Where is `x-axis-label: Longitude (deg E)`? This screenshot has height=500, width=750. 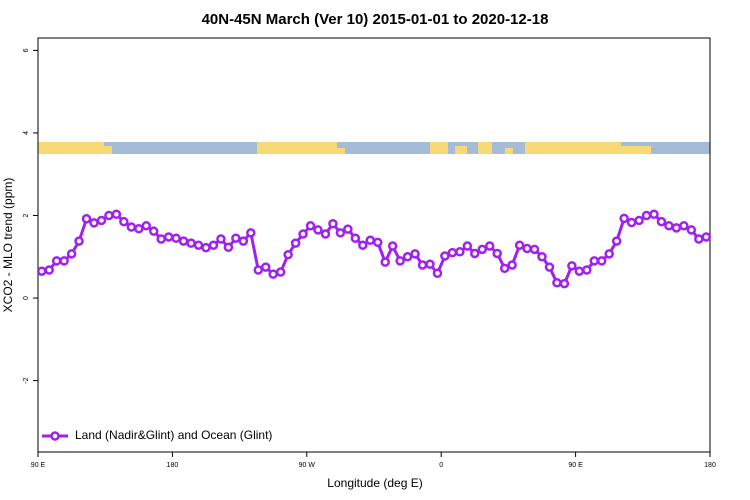
x-axis-label: Longitude (deg E) is located at coordinates (374, 483).